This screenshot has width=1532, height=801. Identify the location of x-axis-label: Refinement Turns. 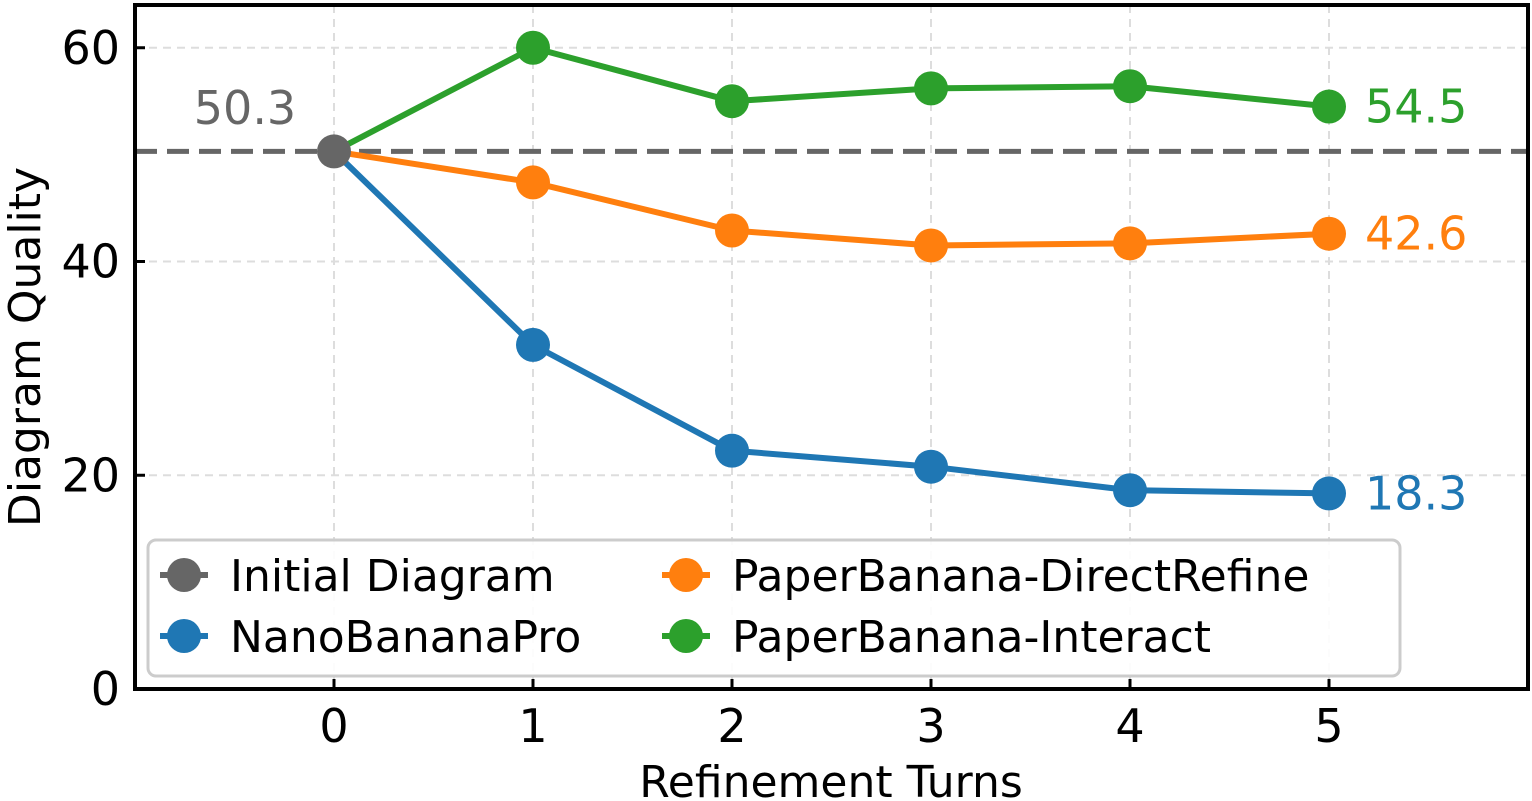
(831, 779).